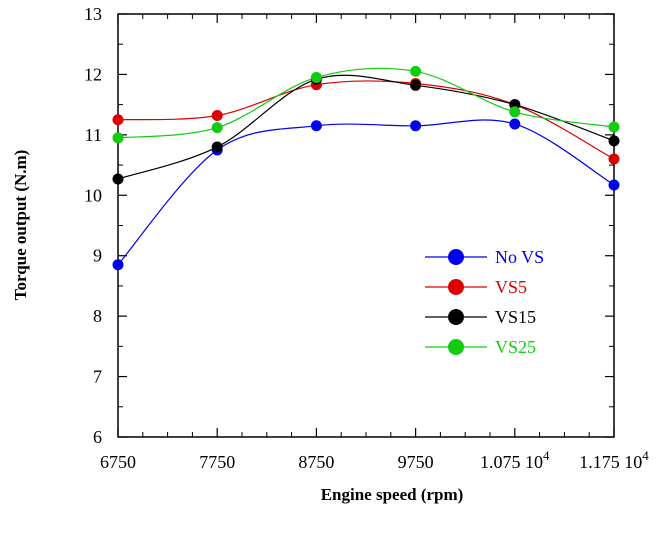  What do you see at coordinates (515, 317) in the screenshot?
I see `legend-label: VS15` at bounding box center [515, 317].